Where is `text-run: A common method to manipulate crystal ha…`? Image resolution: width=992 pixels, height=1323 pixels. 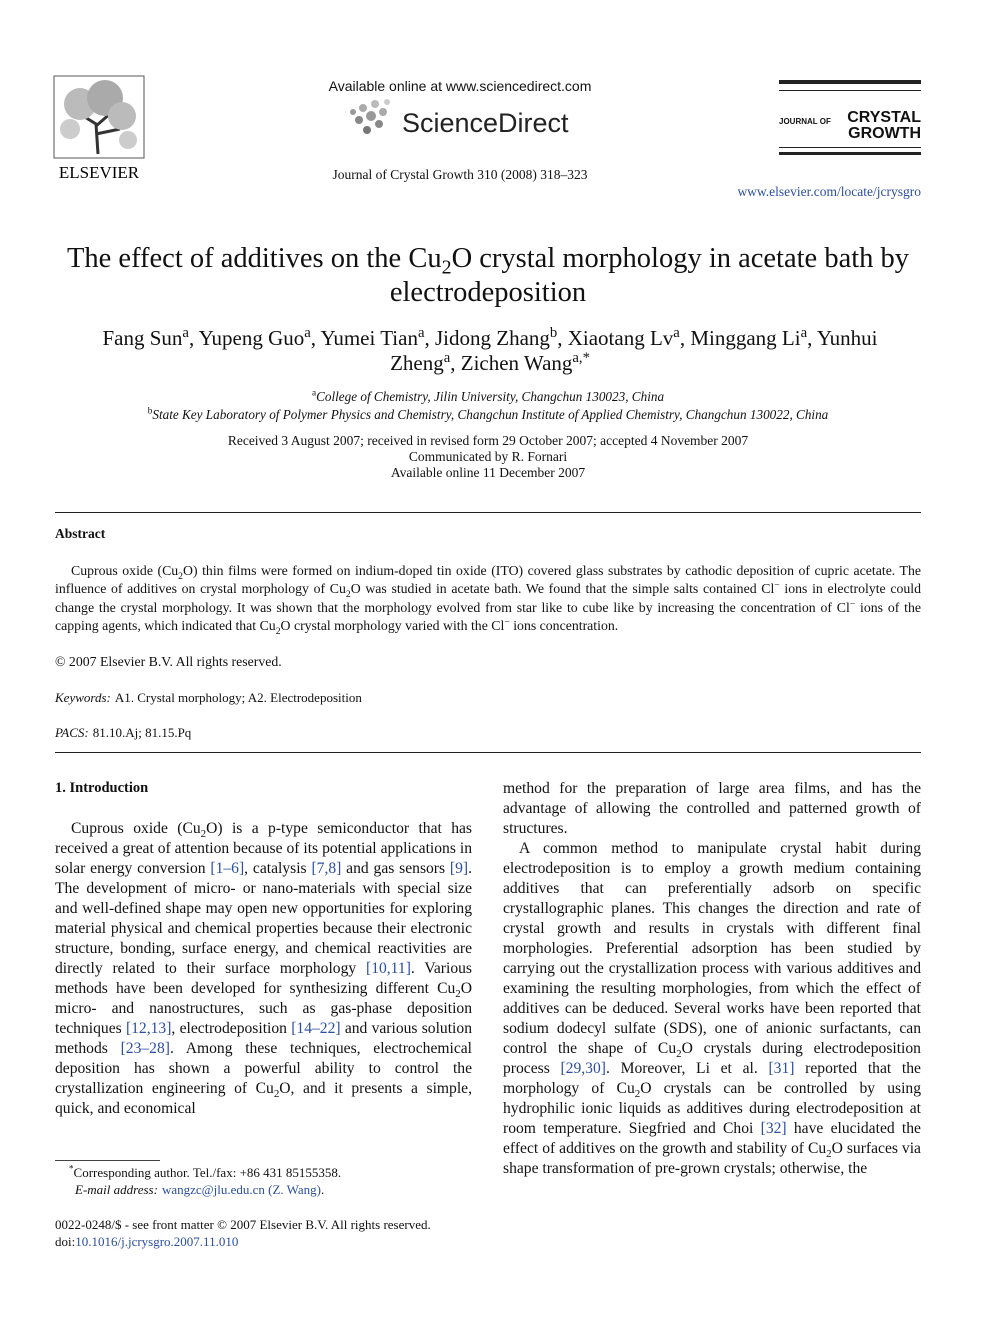
text-run: A common method to manipulate crystal ha… is located at coordinates (712, 948).